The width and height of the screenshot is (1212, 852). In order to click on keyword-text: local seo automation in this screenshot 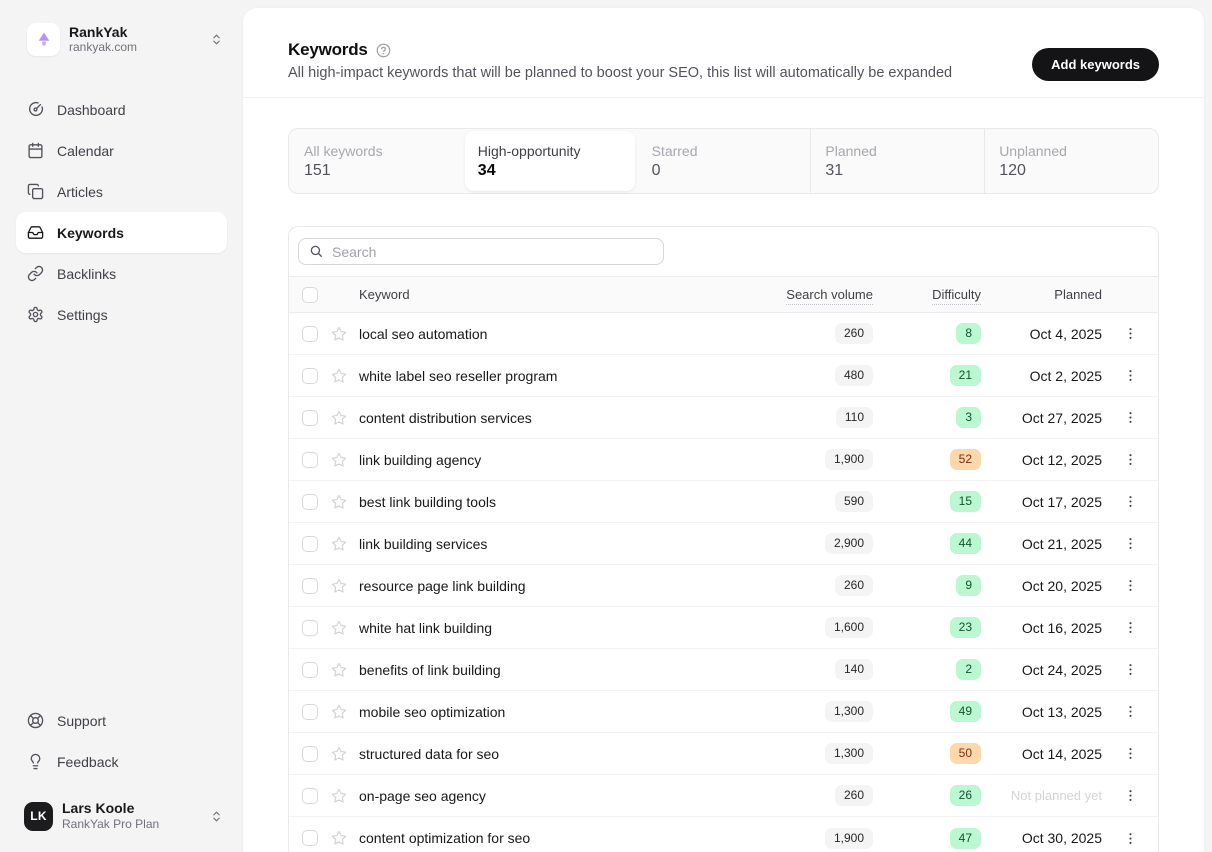, I will do `click(423, 333)`.